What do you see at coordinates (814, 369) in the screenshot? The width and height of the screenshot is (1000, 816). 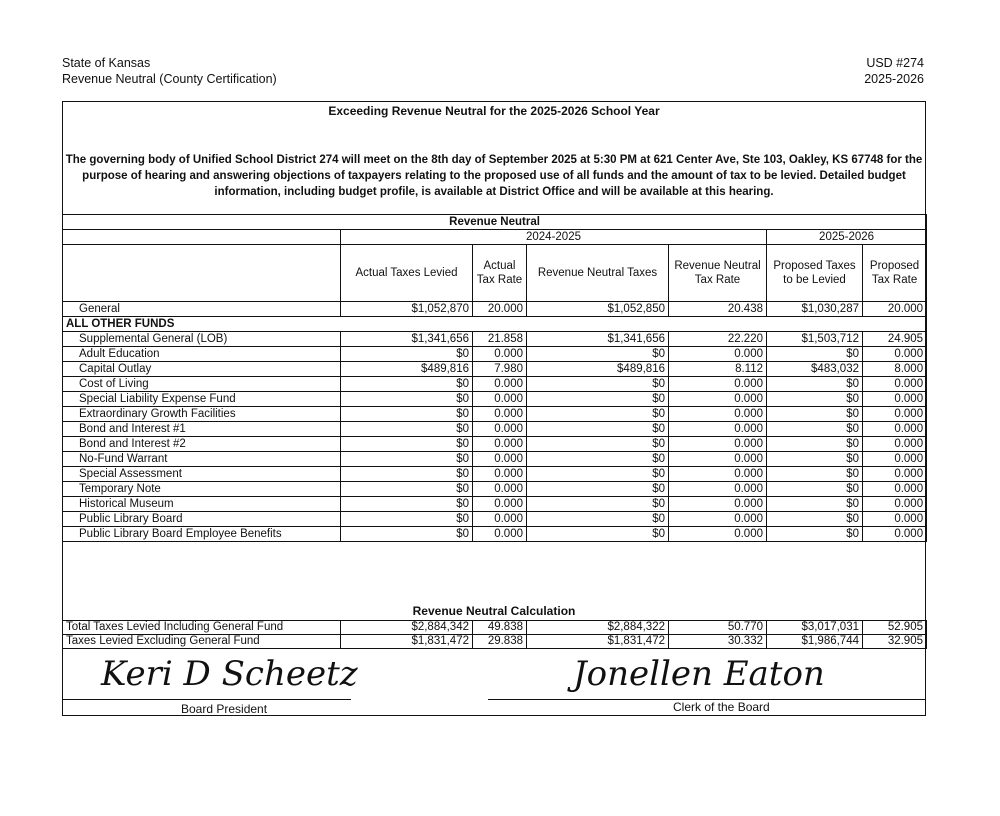 I see `value-cell: $483,032` at bounding box center [814, 369].